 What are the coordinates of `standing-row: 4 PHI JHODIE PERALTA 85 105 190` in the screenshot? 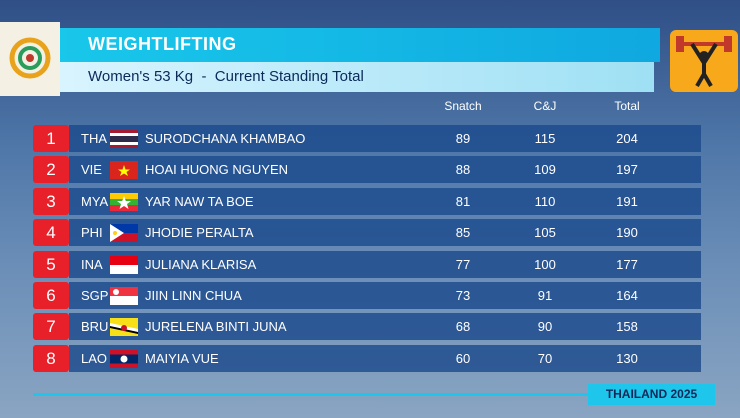 It's located at (367, 233).